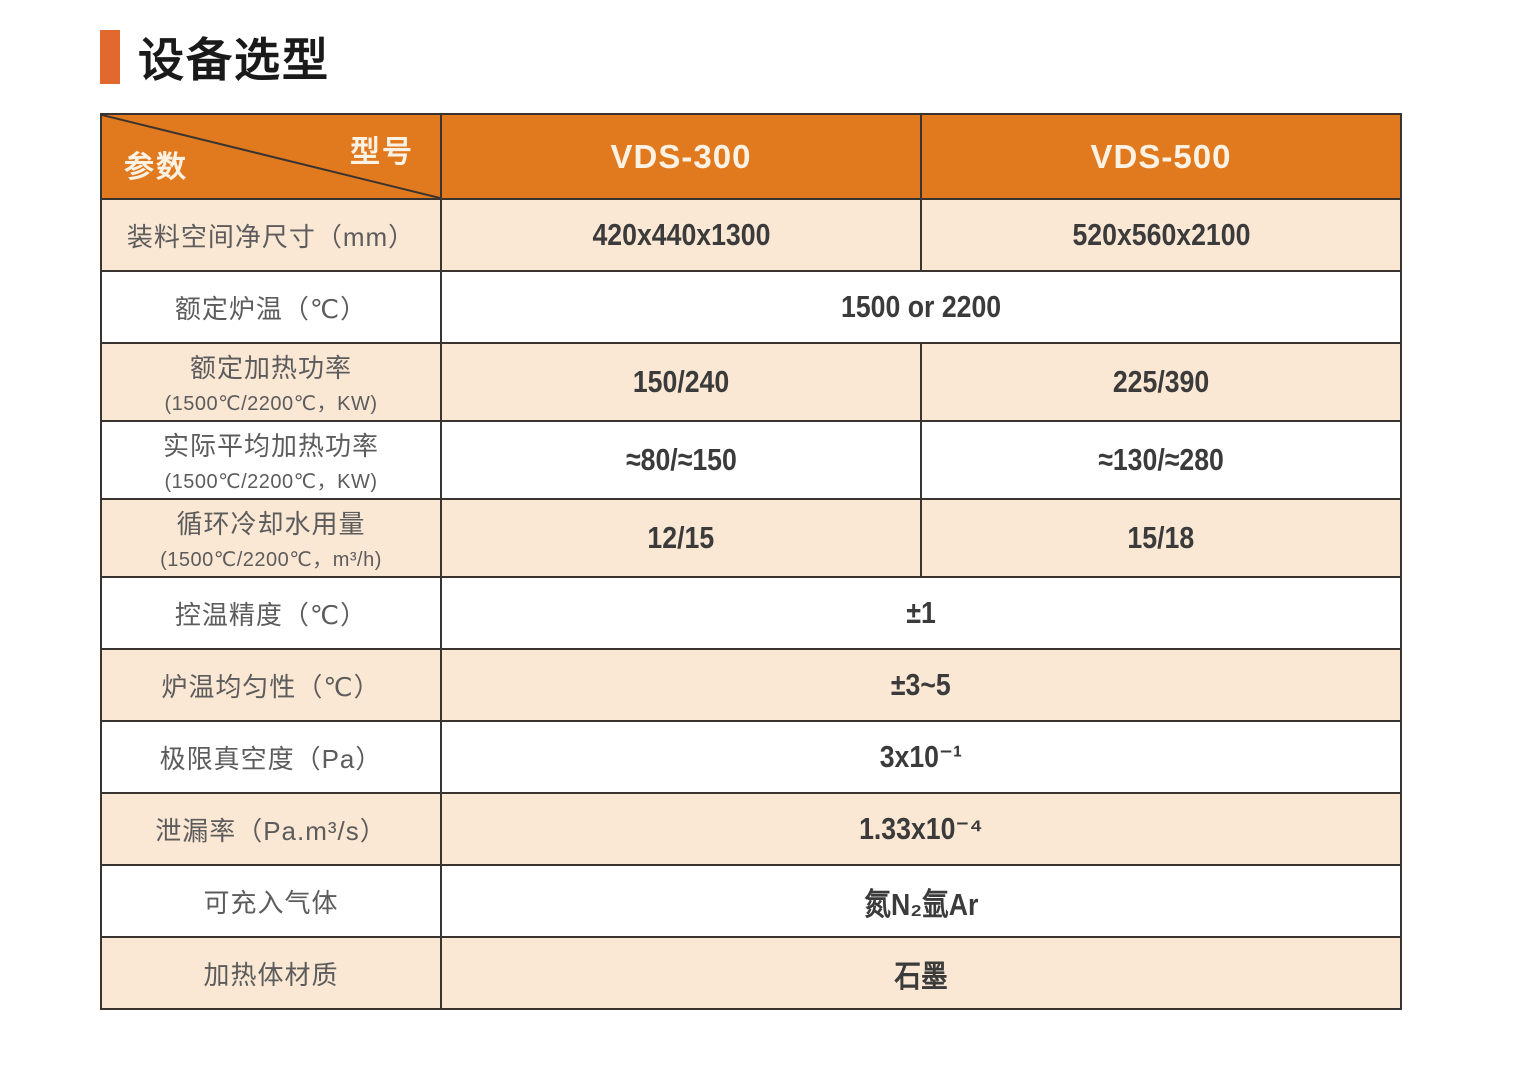  I want to click on row-label: 加热体材质, so click(271, 974).